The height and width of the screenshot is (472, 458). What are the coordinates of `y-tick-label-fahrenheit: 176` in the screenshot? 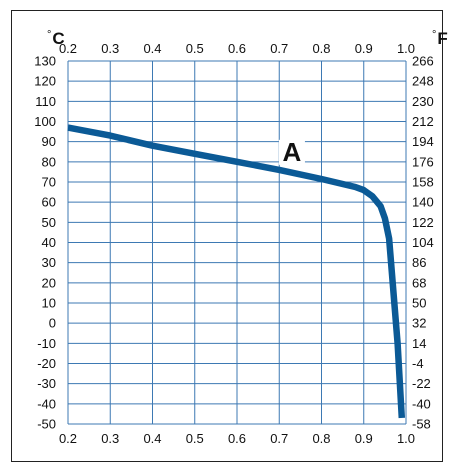 It's located at (423, 161).